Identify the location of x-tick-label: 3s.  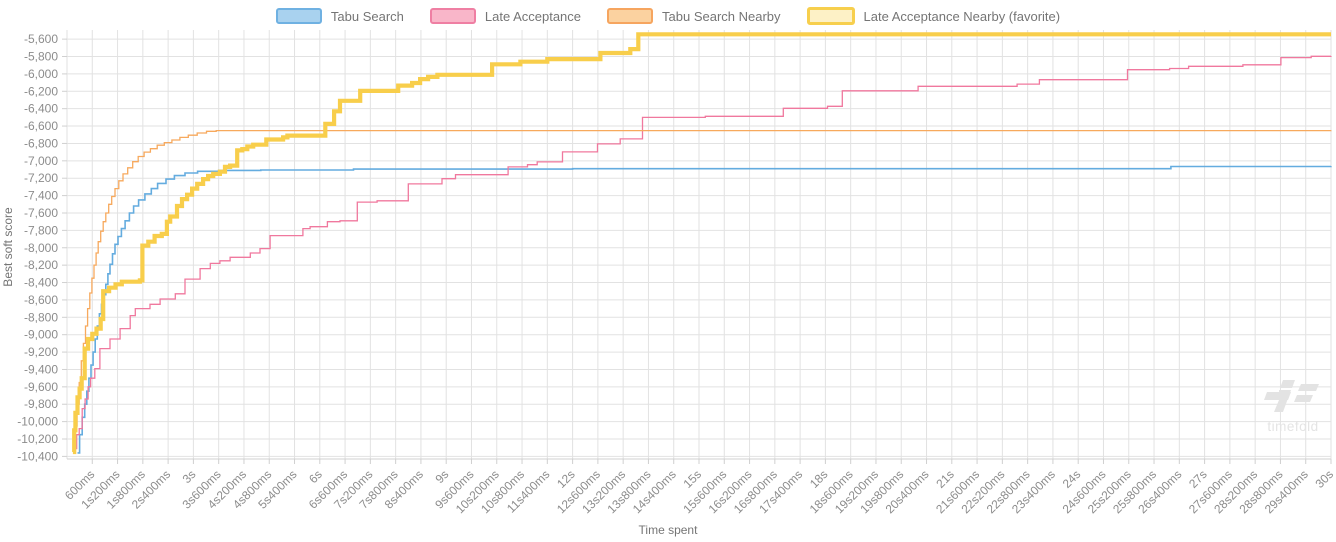
(189, 476).